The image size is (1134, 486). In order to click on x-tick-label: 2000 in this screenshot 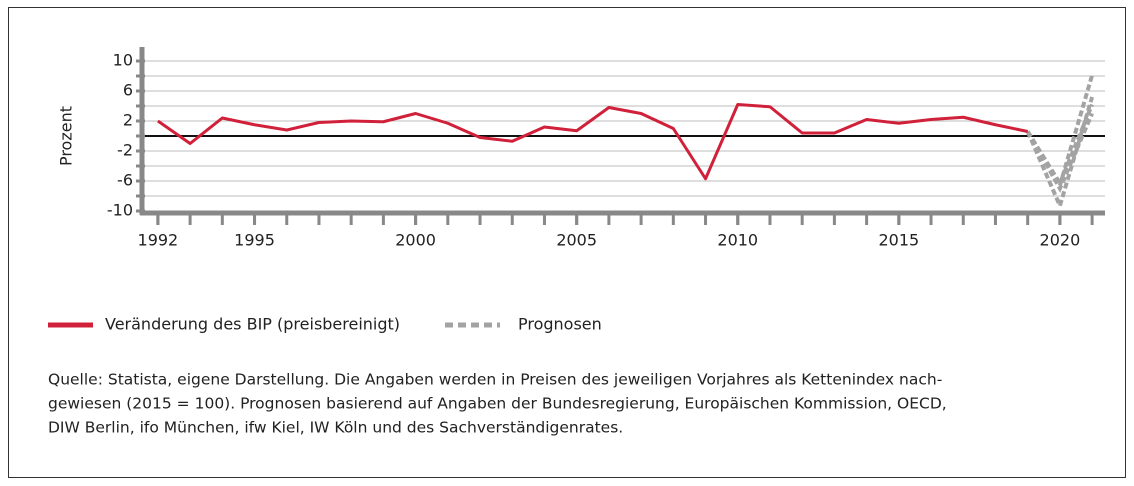, I will do `click(415, 240)`.